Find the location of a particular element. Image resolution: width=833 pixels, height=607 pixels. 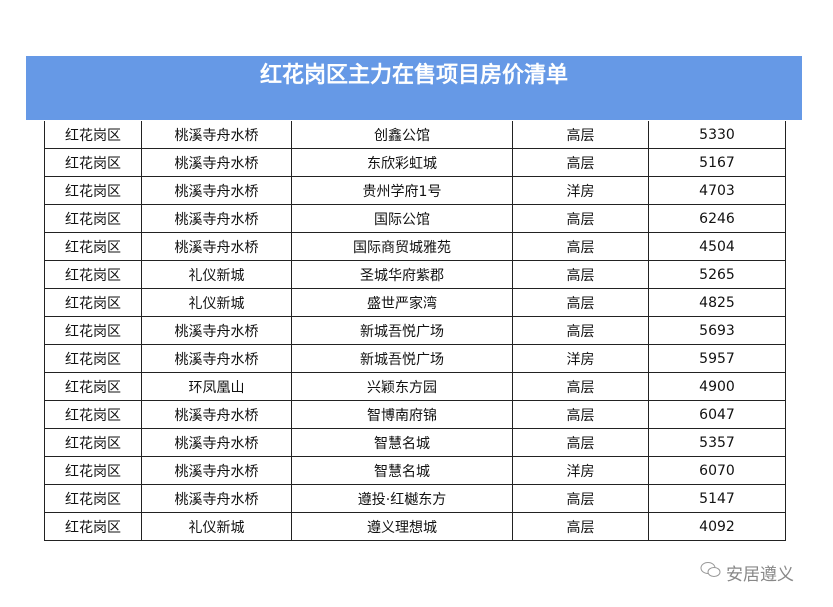

watermark-text: 安居遵义 is located at coordinates (760, 575).